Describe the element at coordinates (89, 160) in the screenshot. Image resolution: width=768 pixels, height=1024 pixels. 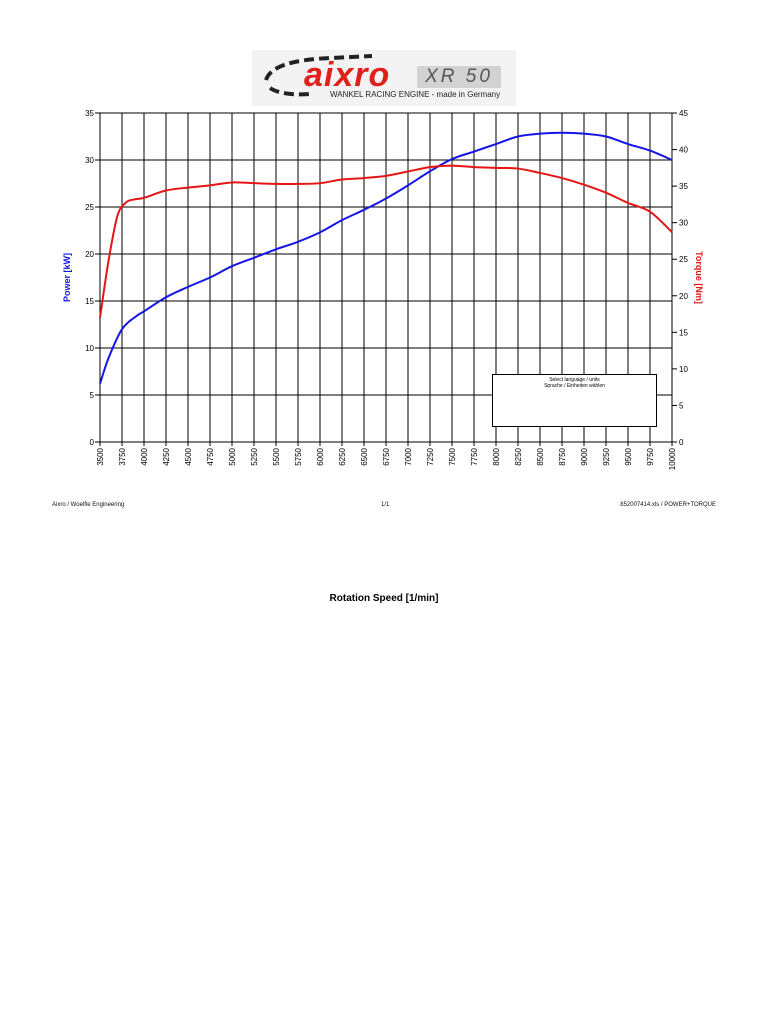
I see `y-left-tick-label: 30` at that location.